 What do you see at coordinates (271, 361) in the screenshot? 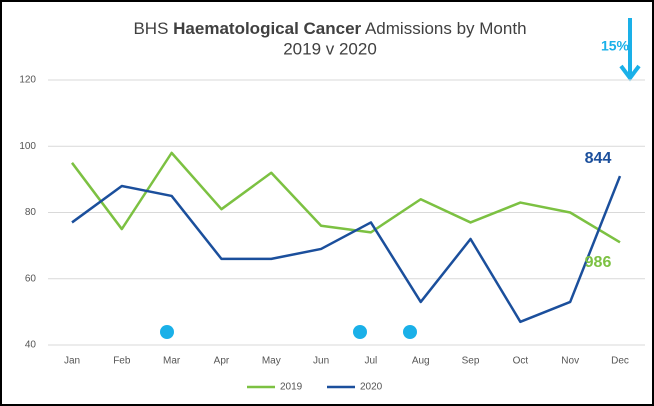
I see `x-tick-label: May` at bounding box center [271, 361].